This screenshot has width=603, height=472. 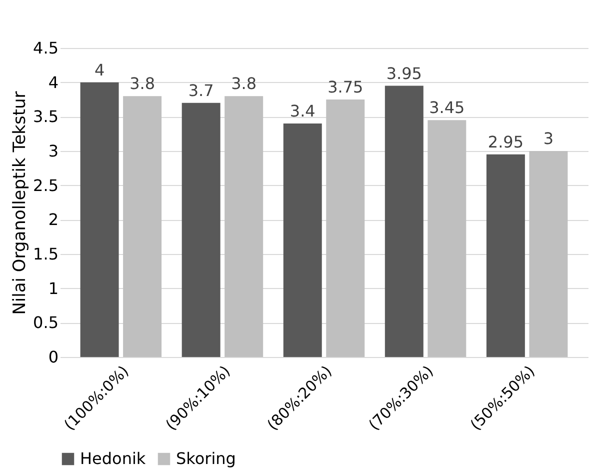 What do you see at coordinates (53, 151) in the screenshot?
I see `y-tick-label: 3` at bounding box center [53, 151].